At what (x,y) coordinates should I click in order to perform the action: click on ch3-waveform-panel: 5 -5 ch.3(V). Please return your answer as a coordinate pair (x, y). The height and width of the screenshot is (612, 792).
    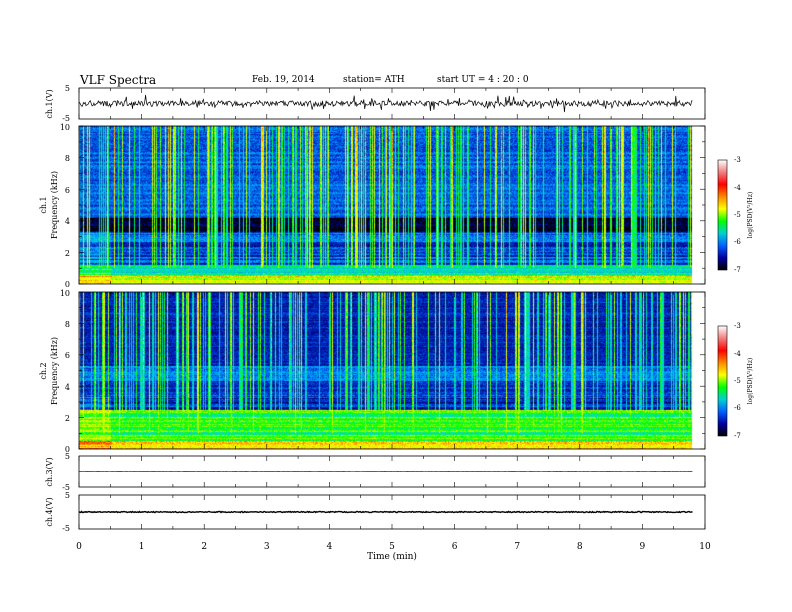
    Looking at the image, I should click on (375, 472).